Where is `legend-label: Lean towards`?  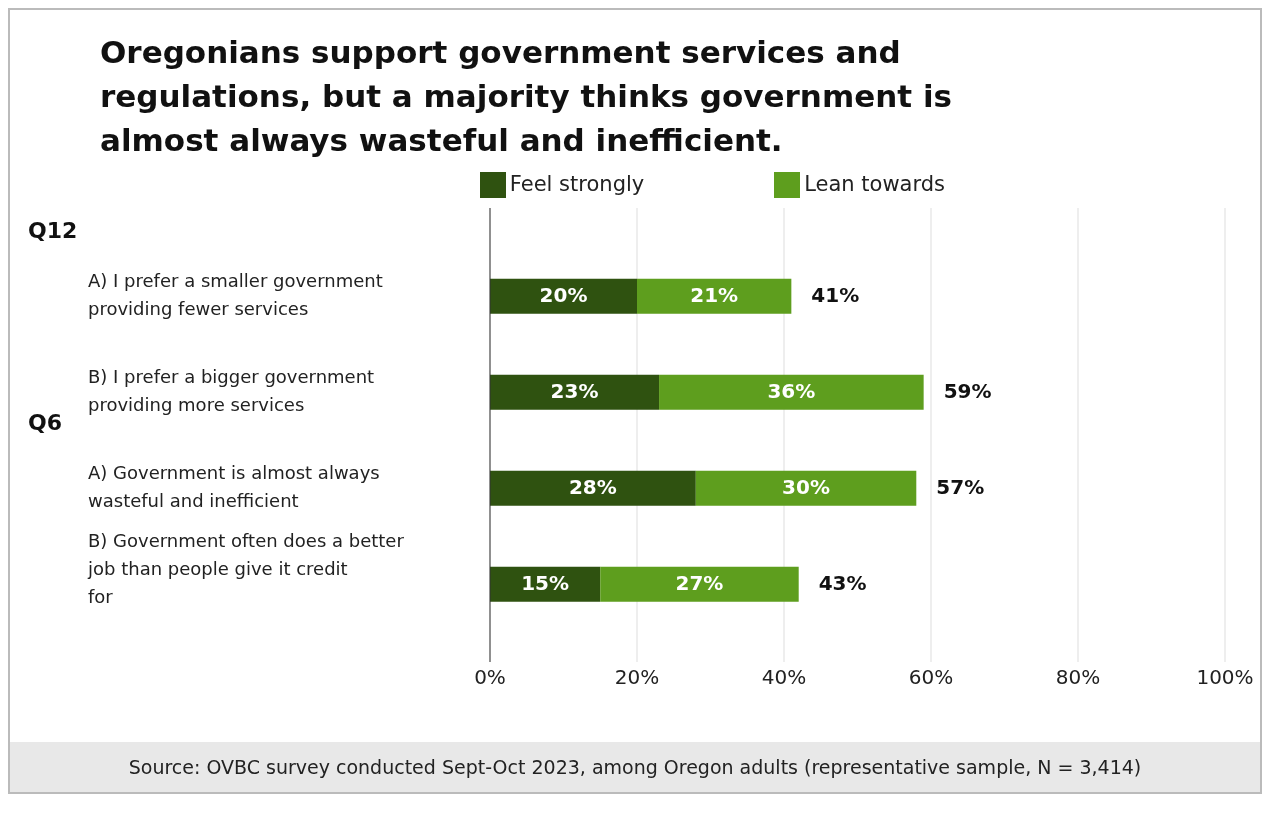
legend-label: Lean towards is located at coordinates (874, 184).